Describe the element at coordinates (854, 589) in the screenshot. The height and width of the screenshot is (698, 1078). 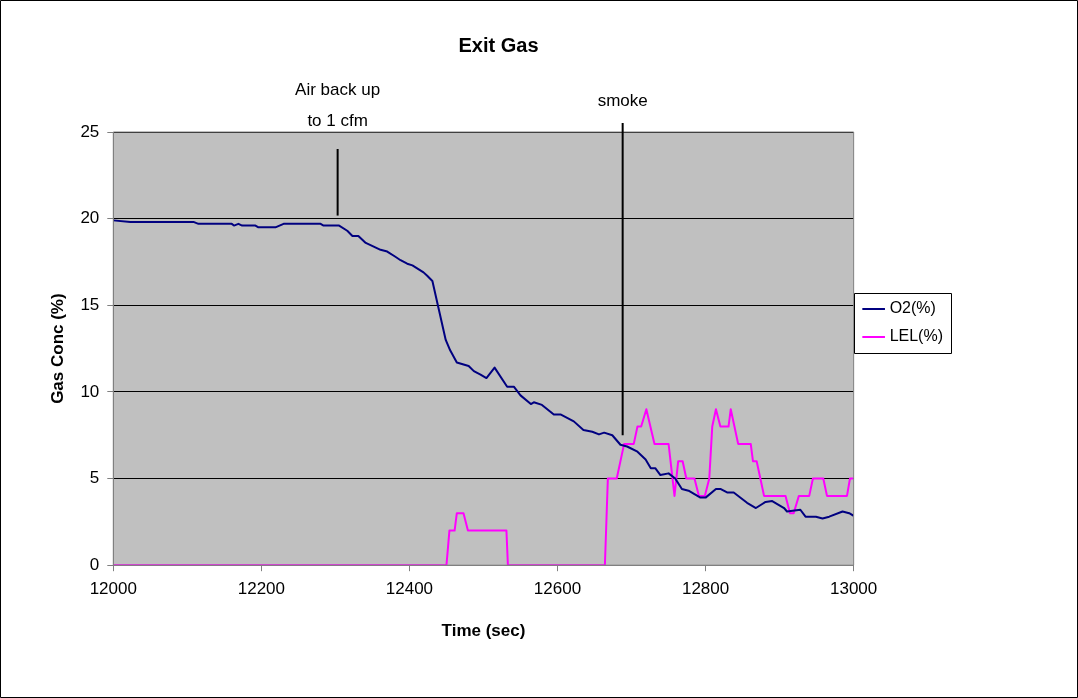
I see `x-tick-label: 13000` at that location.